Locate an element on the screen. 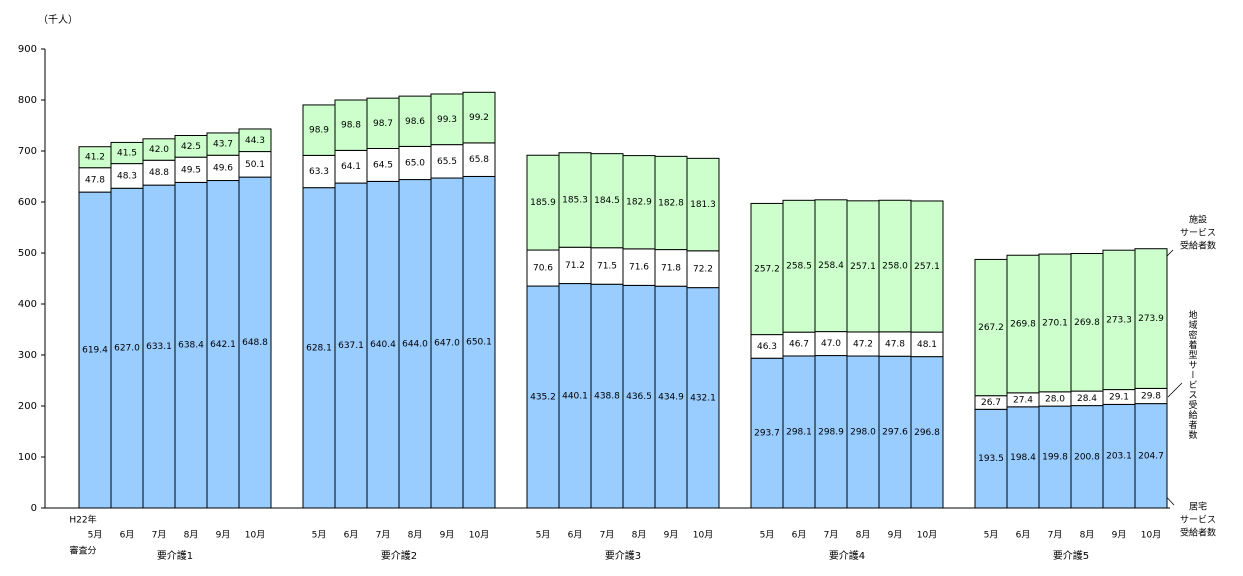  value-label: 198.4 is located at coordinates (1023, 458).